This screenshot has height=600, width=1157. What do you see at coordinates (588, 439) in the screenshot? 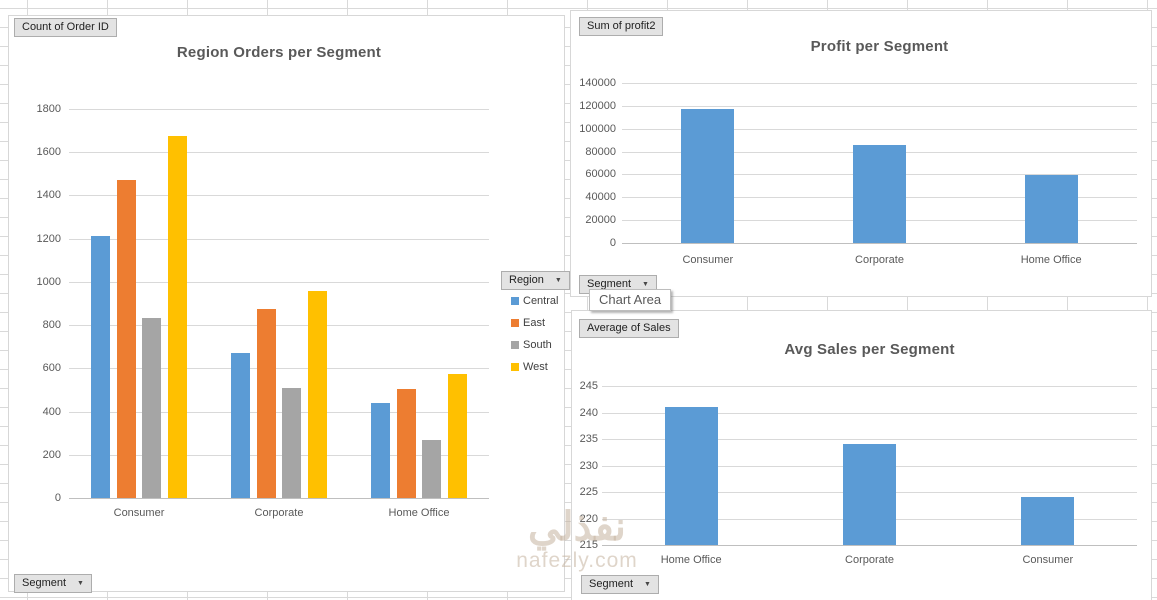
I see `y-tick-label: 235` at bounding box center [588, 439].